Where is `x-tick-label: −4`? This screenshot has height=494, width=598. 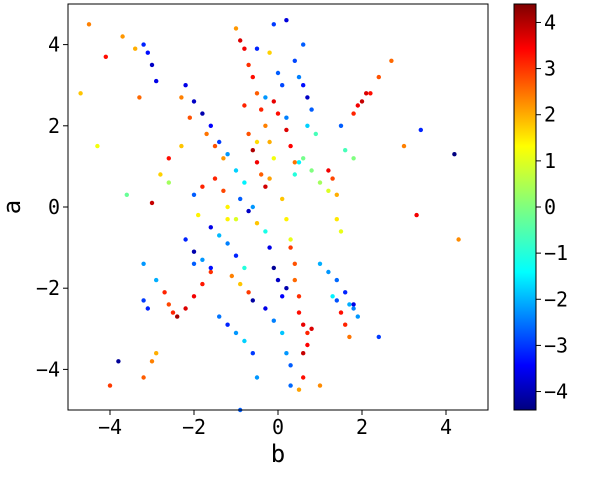 x-tick-label: −4 is located at coordinates (110, 427).